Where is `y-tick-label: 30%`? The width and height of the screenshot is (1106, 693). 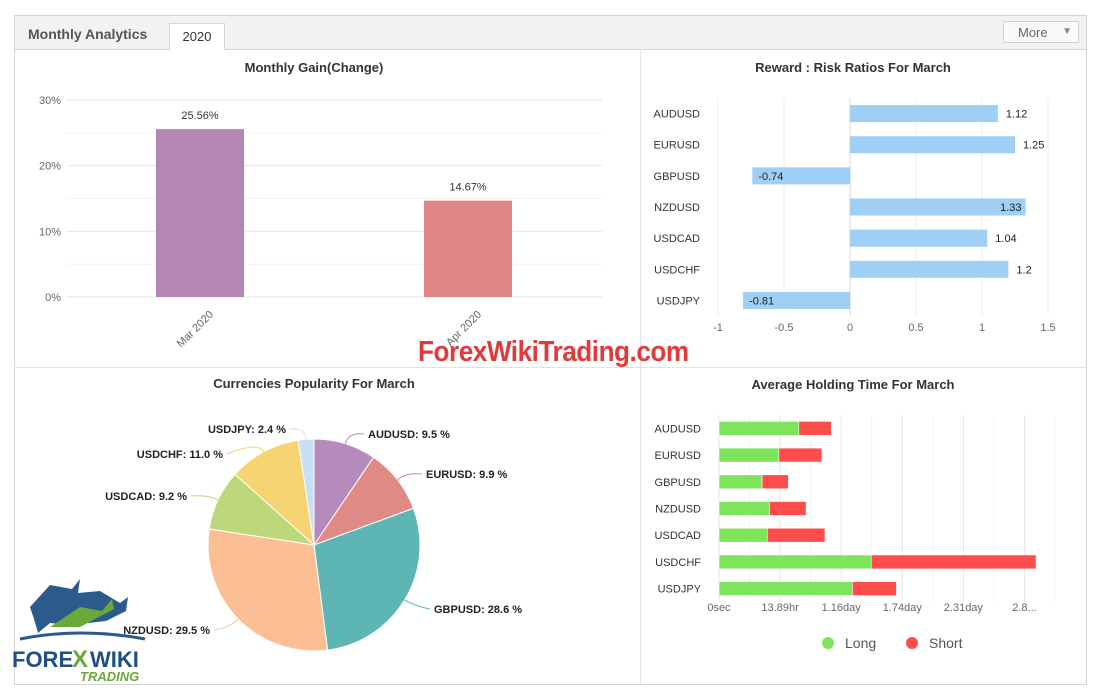 y-tick-label: 30% is located at coordinates (50, 101).